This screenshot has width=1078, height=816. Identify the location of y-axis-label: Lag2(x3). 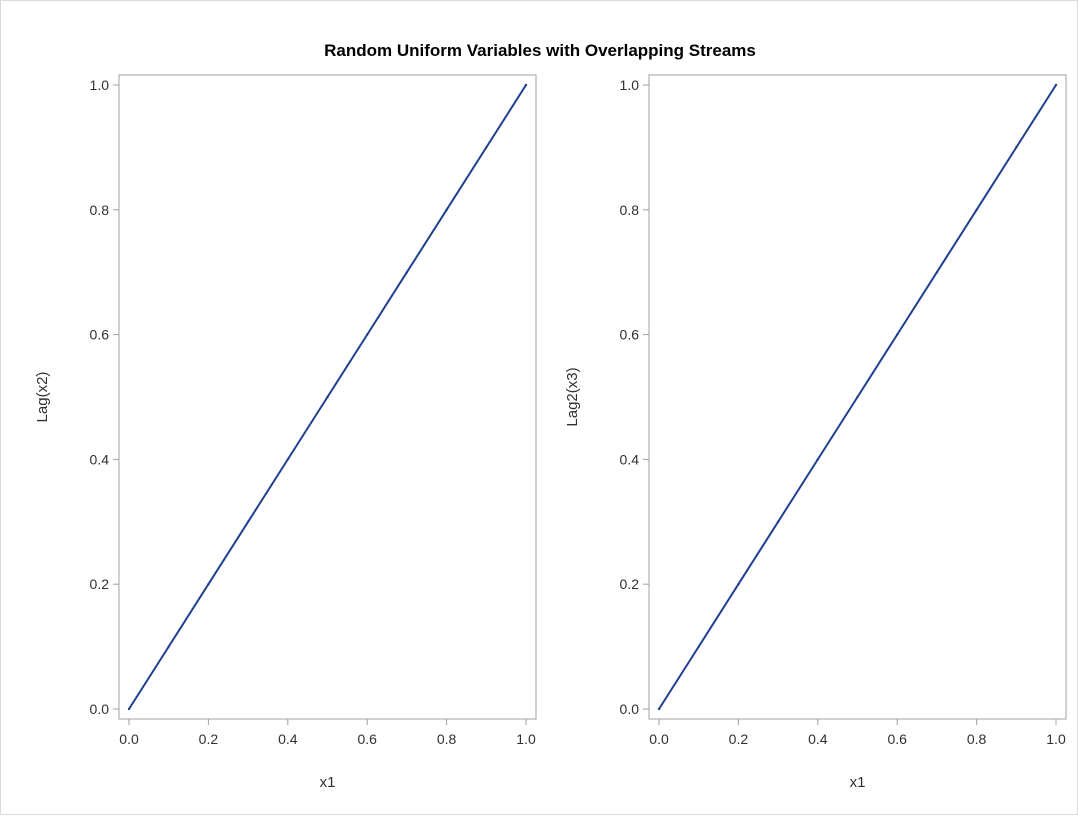
(572, 396).